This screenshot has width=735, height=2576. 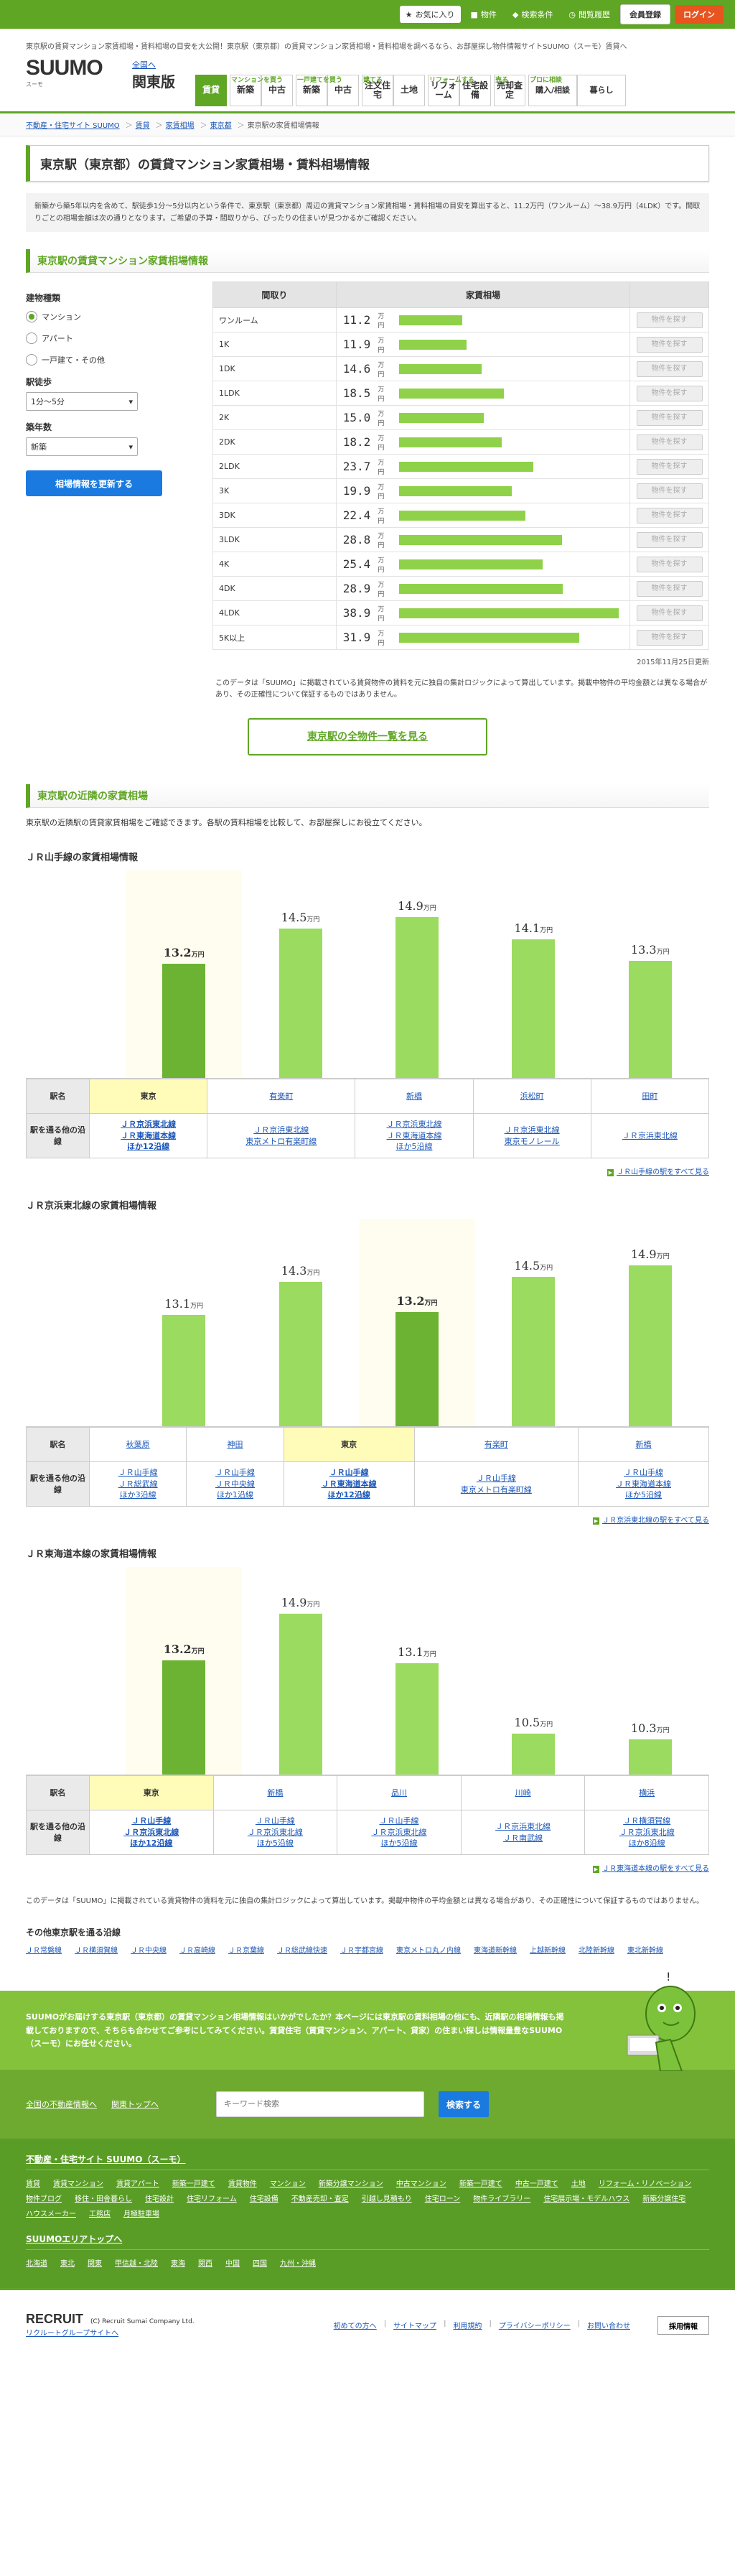 What do you see at coordinates (646, 1843) in the screenshot?
I see `line-link: ほか8沿線` at bounding box center [646, 1843].